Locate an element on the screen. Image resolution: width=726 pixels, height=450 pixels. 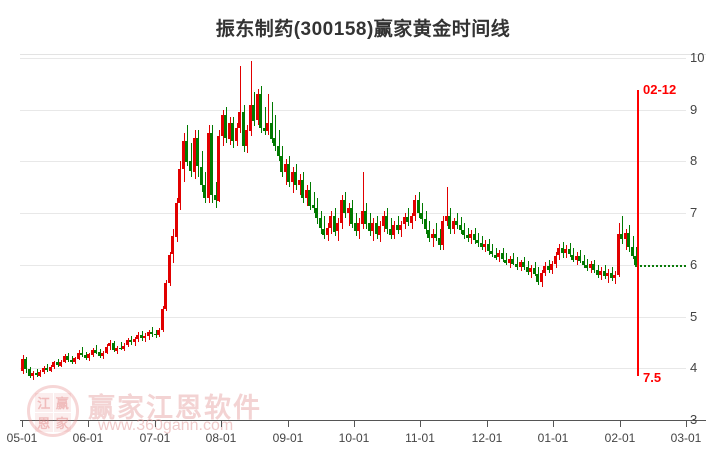
x-axis-label-07-01: 07-01 is located at coordinates (155, 438).